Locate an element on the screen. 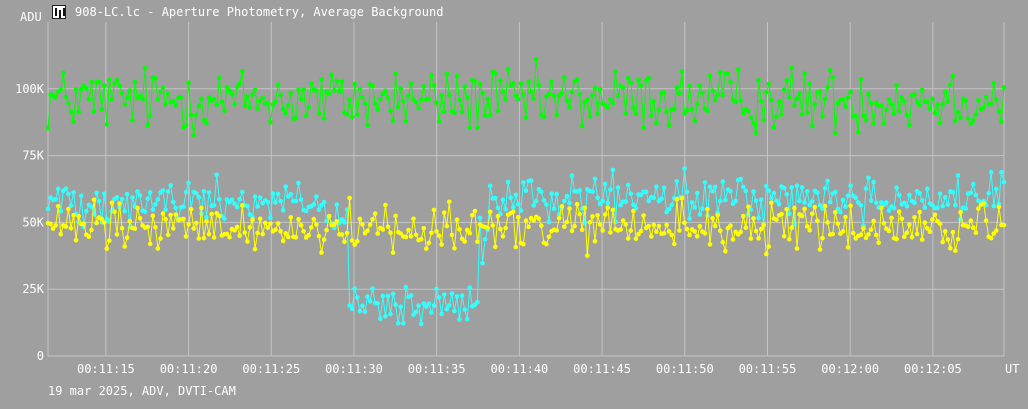  lightcurve-app-icon is located at coordinates (59, 12).